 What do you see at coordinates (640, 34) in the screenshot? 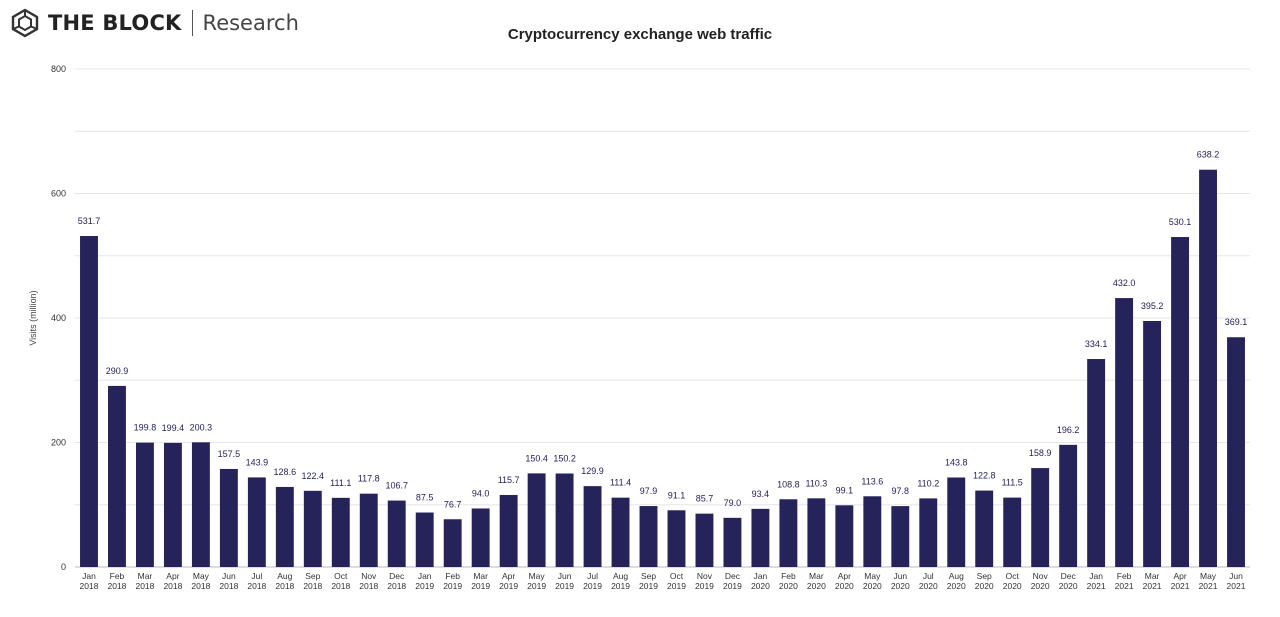
I see `chart-title: Cryptocurrency exchange web traffic` at bounding box center [640, 34].